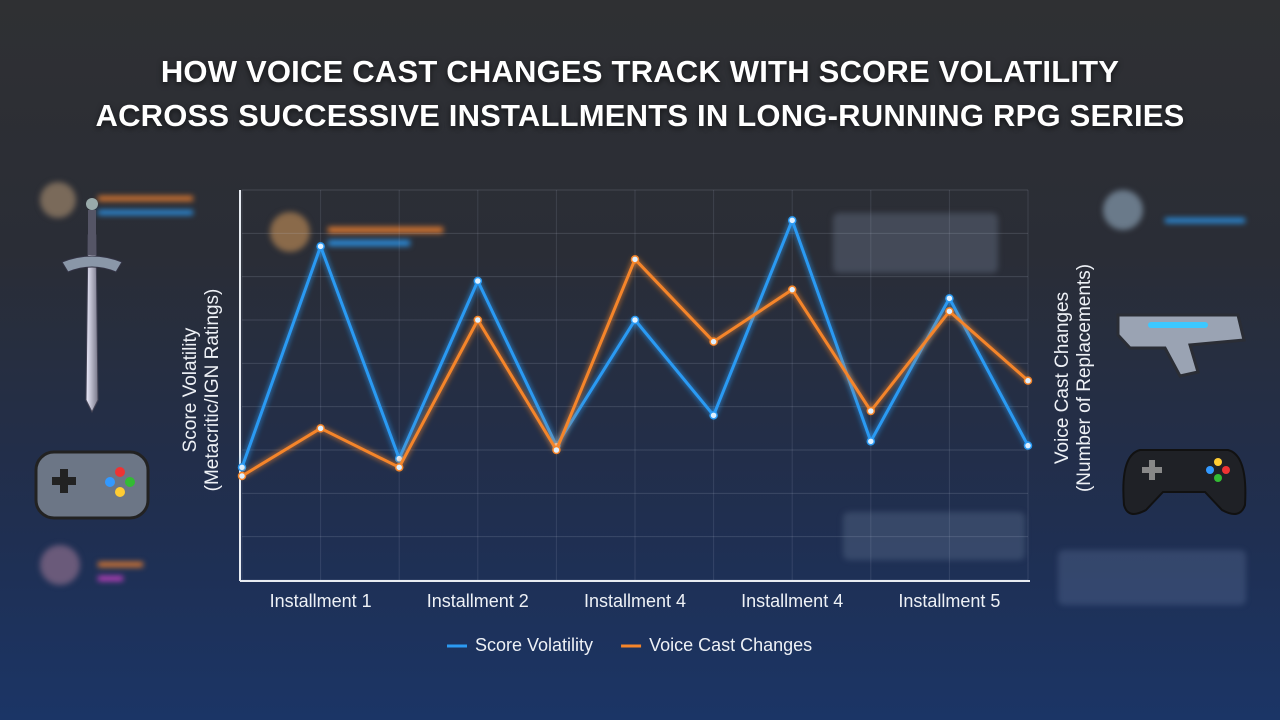  What do you see at coordinates (1181, 345) in the screenshot?
I see `blaster-icon` at bounding box center [1181, 345].